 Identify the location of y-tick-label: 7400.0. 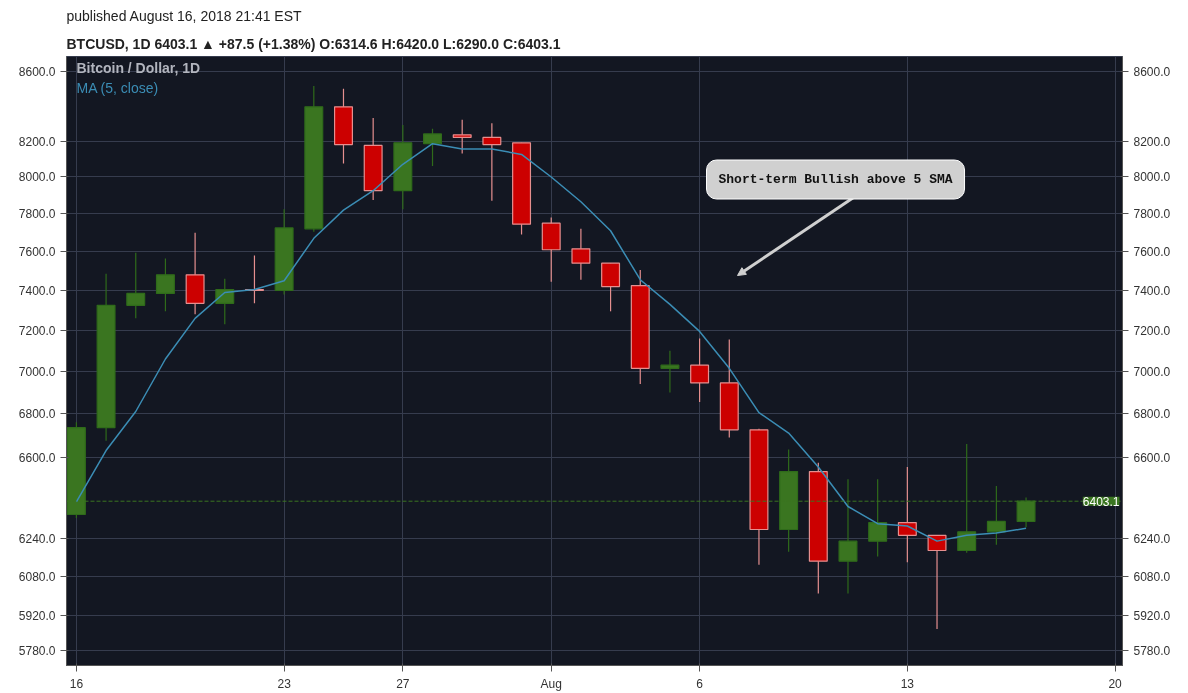
(1152, 291).